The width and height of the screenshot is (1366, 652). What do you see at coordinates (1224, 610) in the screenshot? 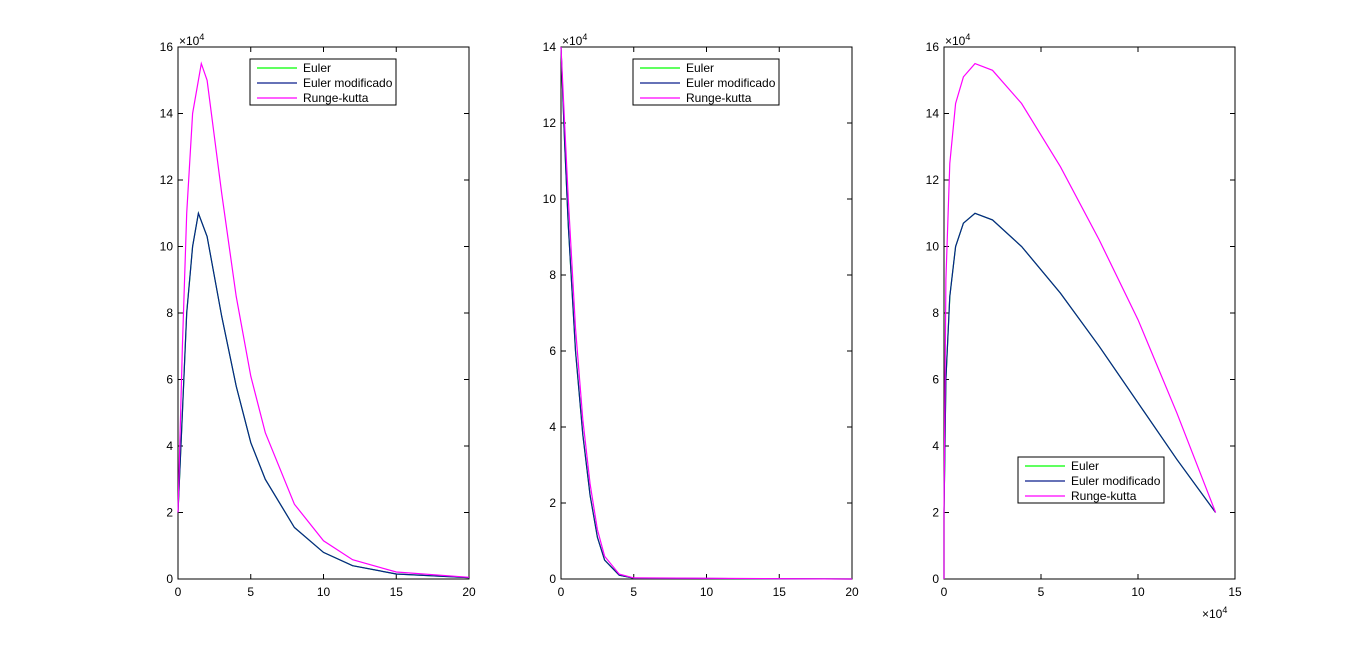
I see `x-exponent: 4` at bounding box center [1224, 610].